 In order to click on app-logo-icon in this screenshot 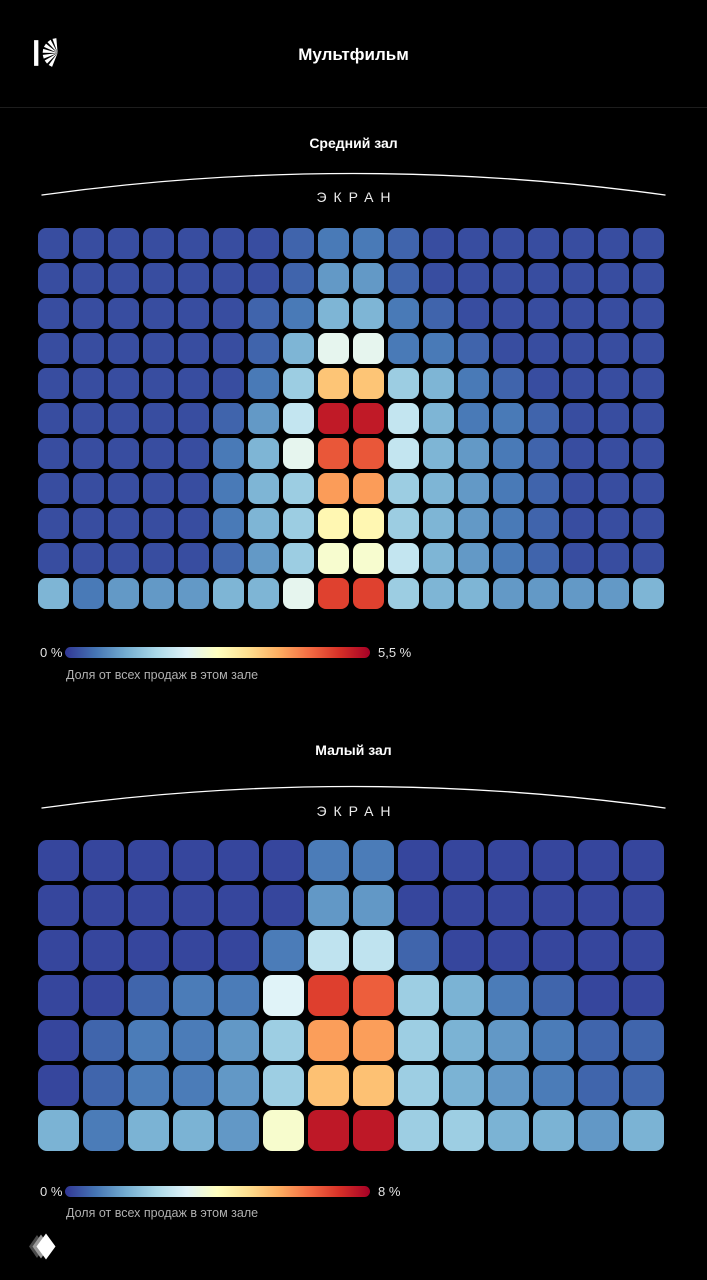, I will do `click(48, 53)`.